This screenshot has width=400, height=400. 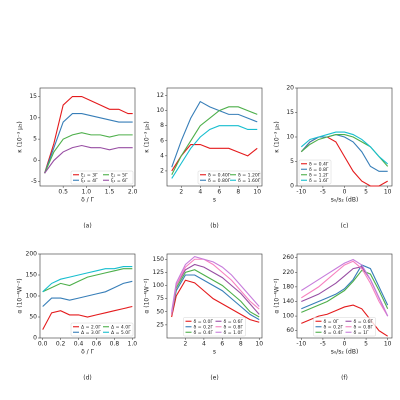 What do you see at coordinates (319, 175) in the screenshot?
I see `legend-label: δ = 1.2Γ` at bounding box center [319, 175].